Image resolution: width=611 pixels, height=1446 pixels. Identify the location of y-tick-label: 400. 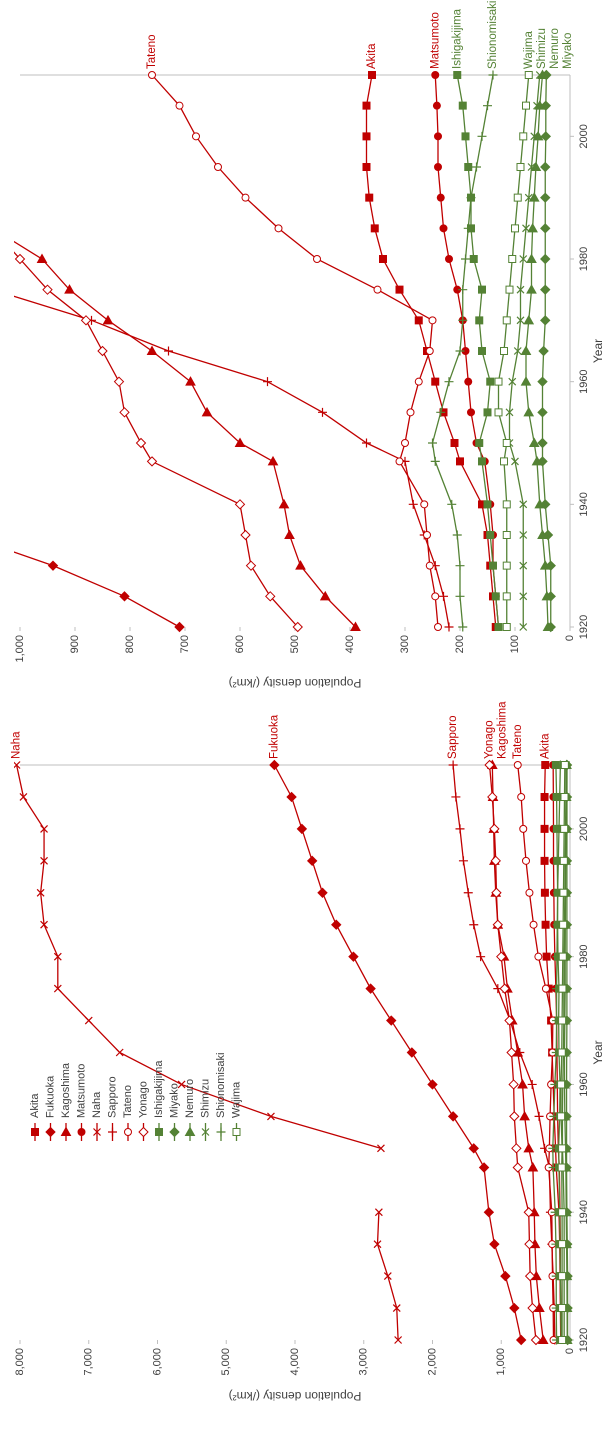
(350, 644).